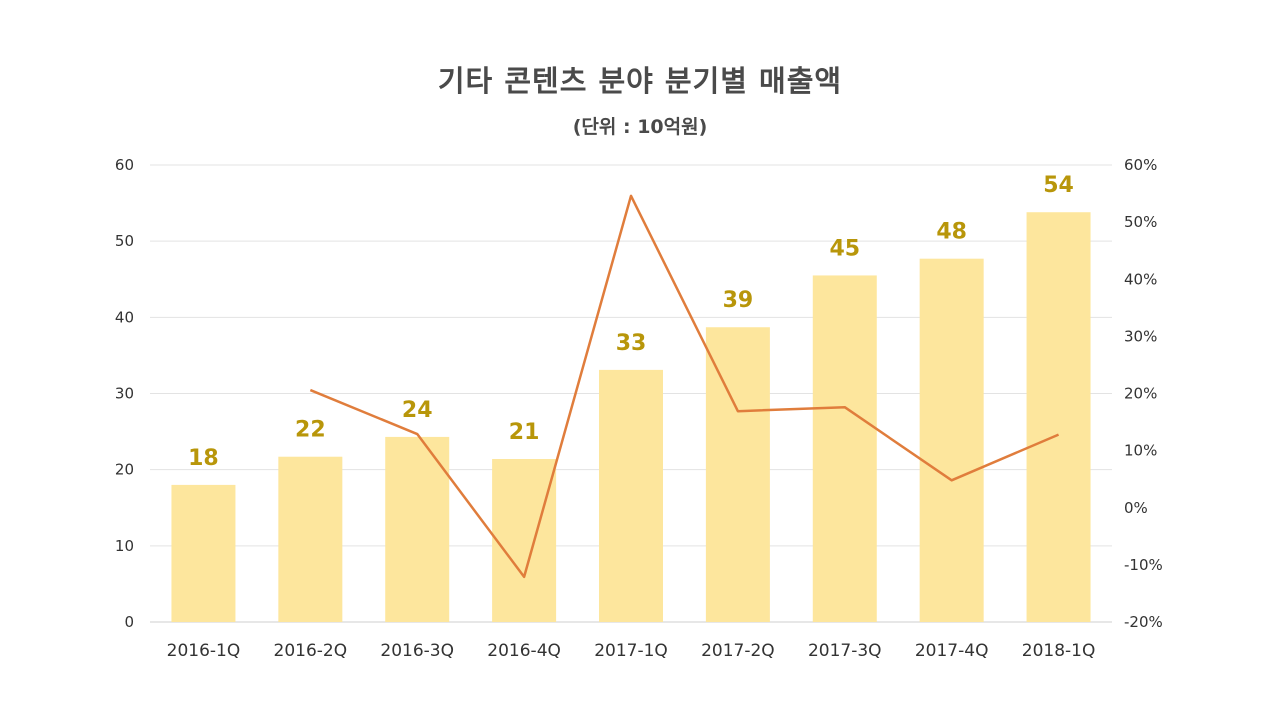 The height and width of the screenshot is (720, 1280). I want to click on x-axis-tick-label: 2017-2Q, so click(738, 651).